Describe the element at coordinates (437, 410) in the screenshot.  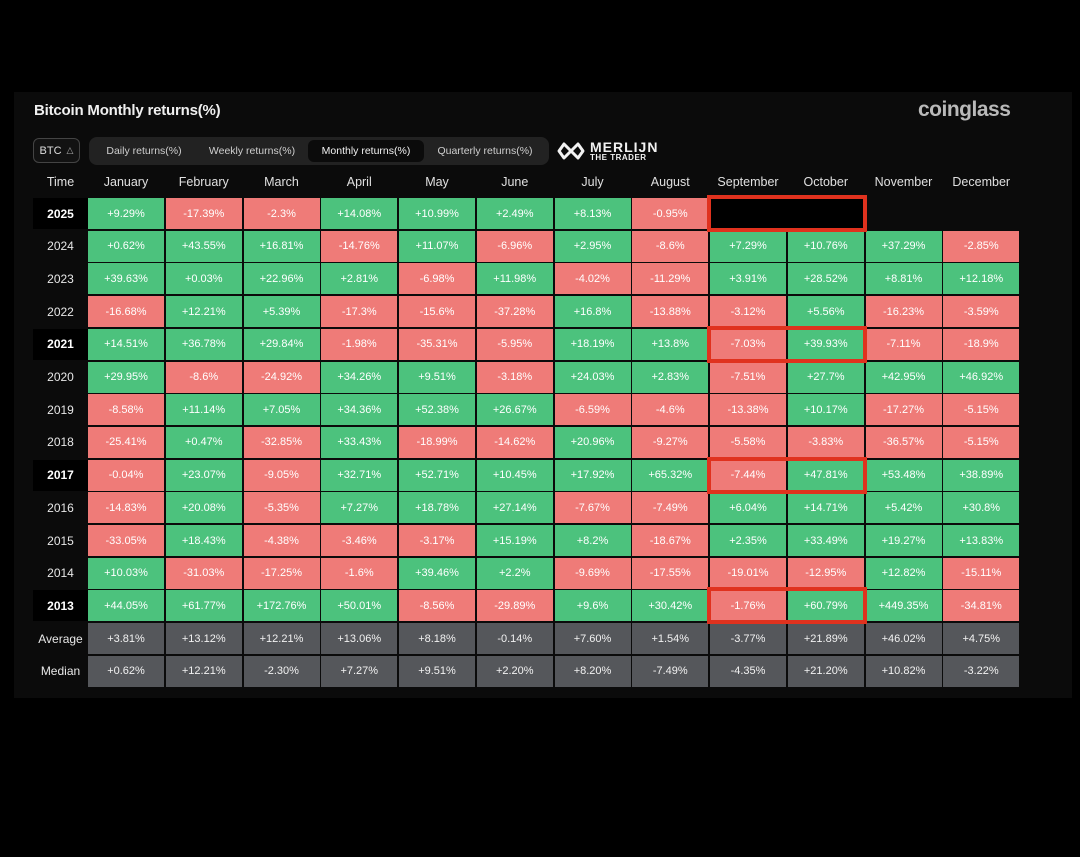
I see `return-cell: +52.38%` at that location.